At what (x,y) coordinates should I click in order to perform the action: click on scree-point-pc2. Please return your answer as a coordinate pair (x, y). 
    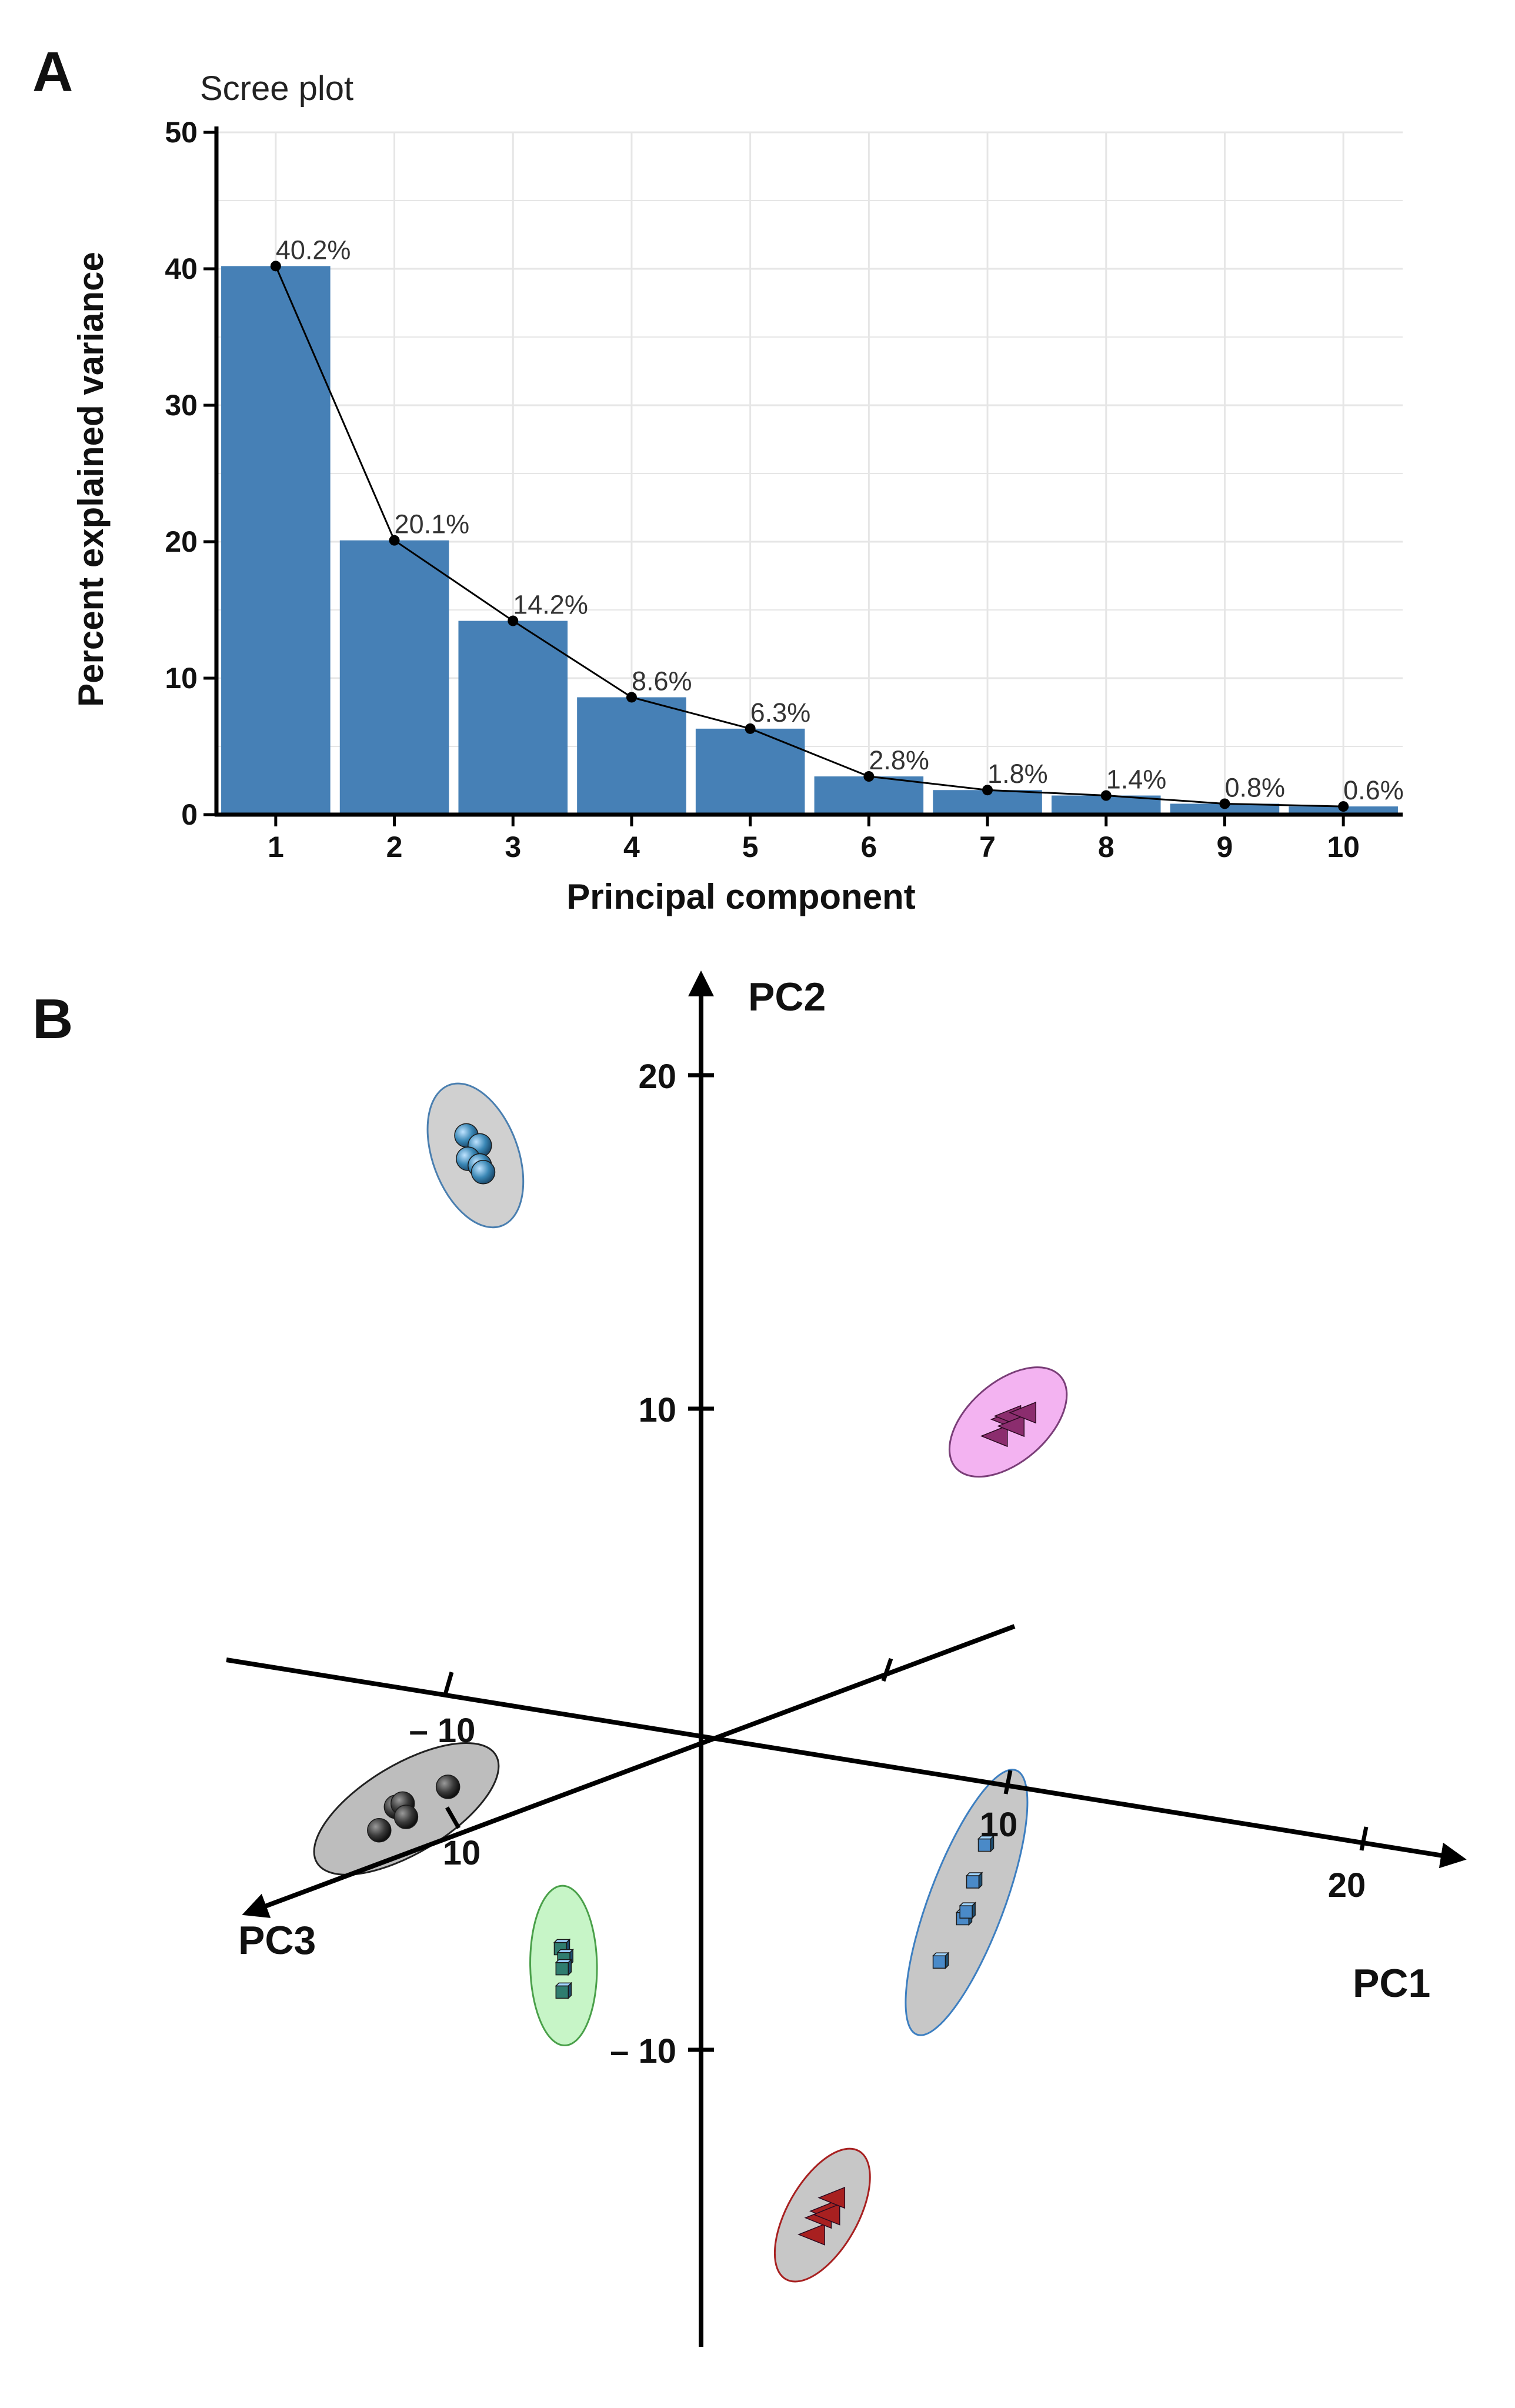
    Looking at the image, I should click on (395, 540).